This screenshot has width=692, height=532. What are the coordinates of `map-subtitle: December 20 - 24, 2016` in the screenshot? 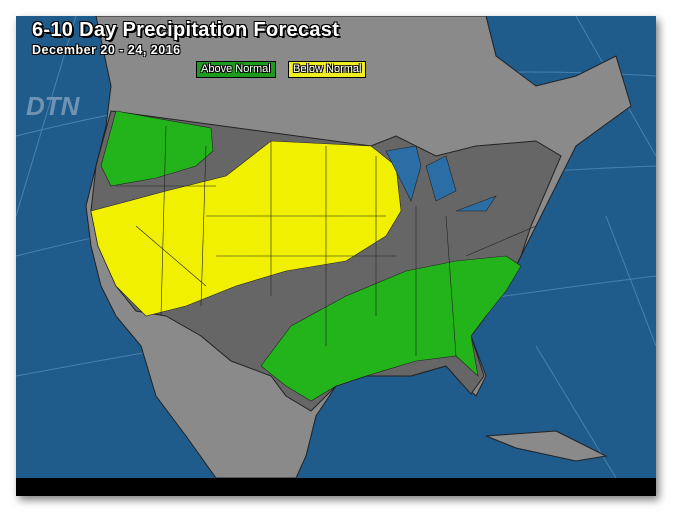 It's located at (106, 50).